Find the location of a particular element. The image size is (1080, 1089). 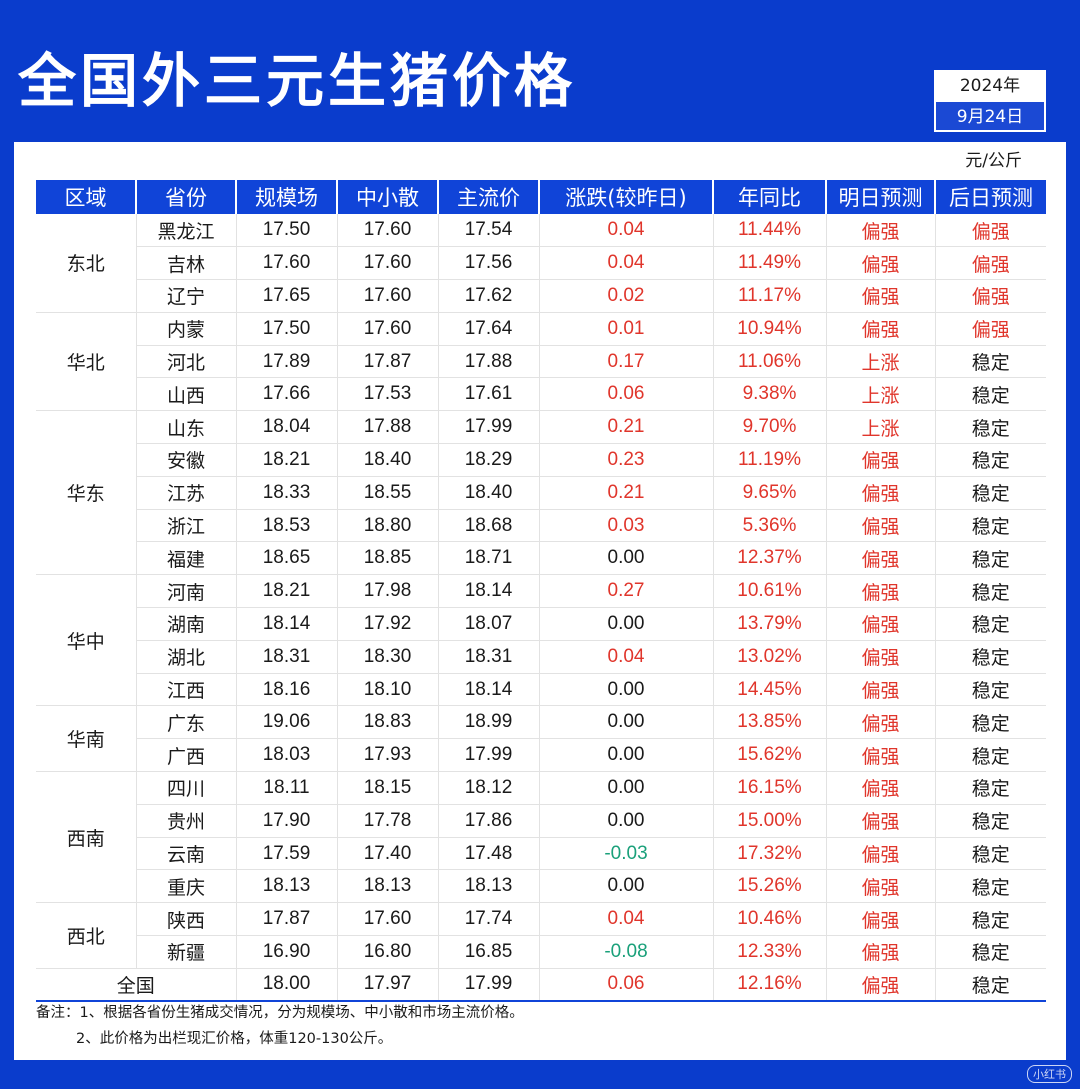

small-farm-cell: 18.55 is located at coordinates (387, 493).